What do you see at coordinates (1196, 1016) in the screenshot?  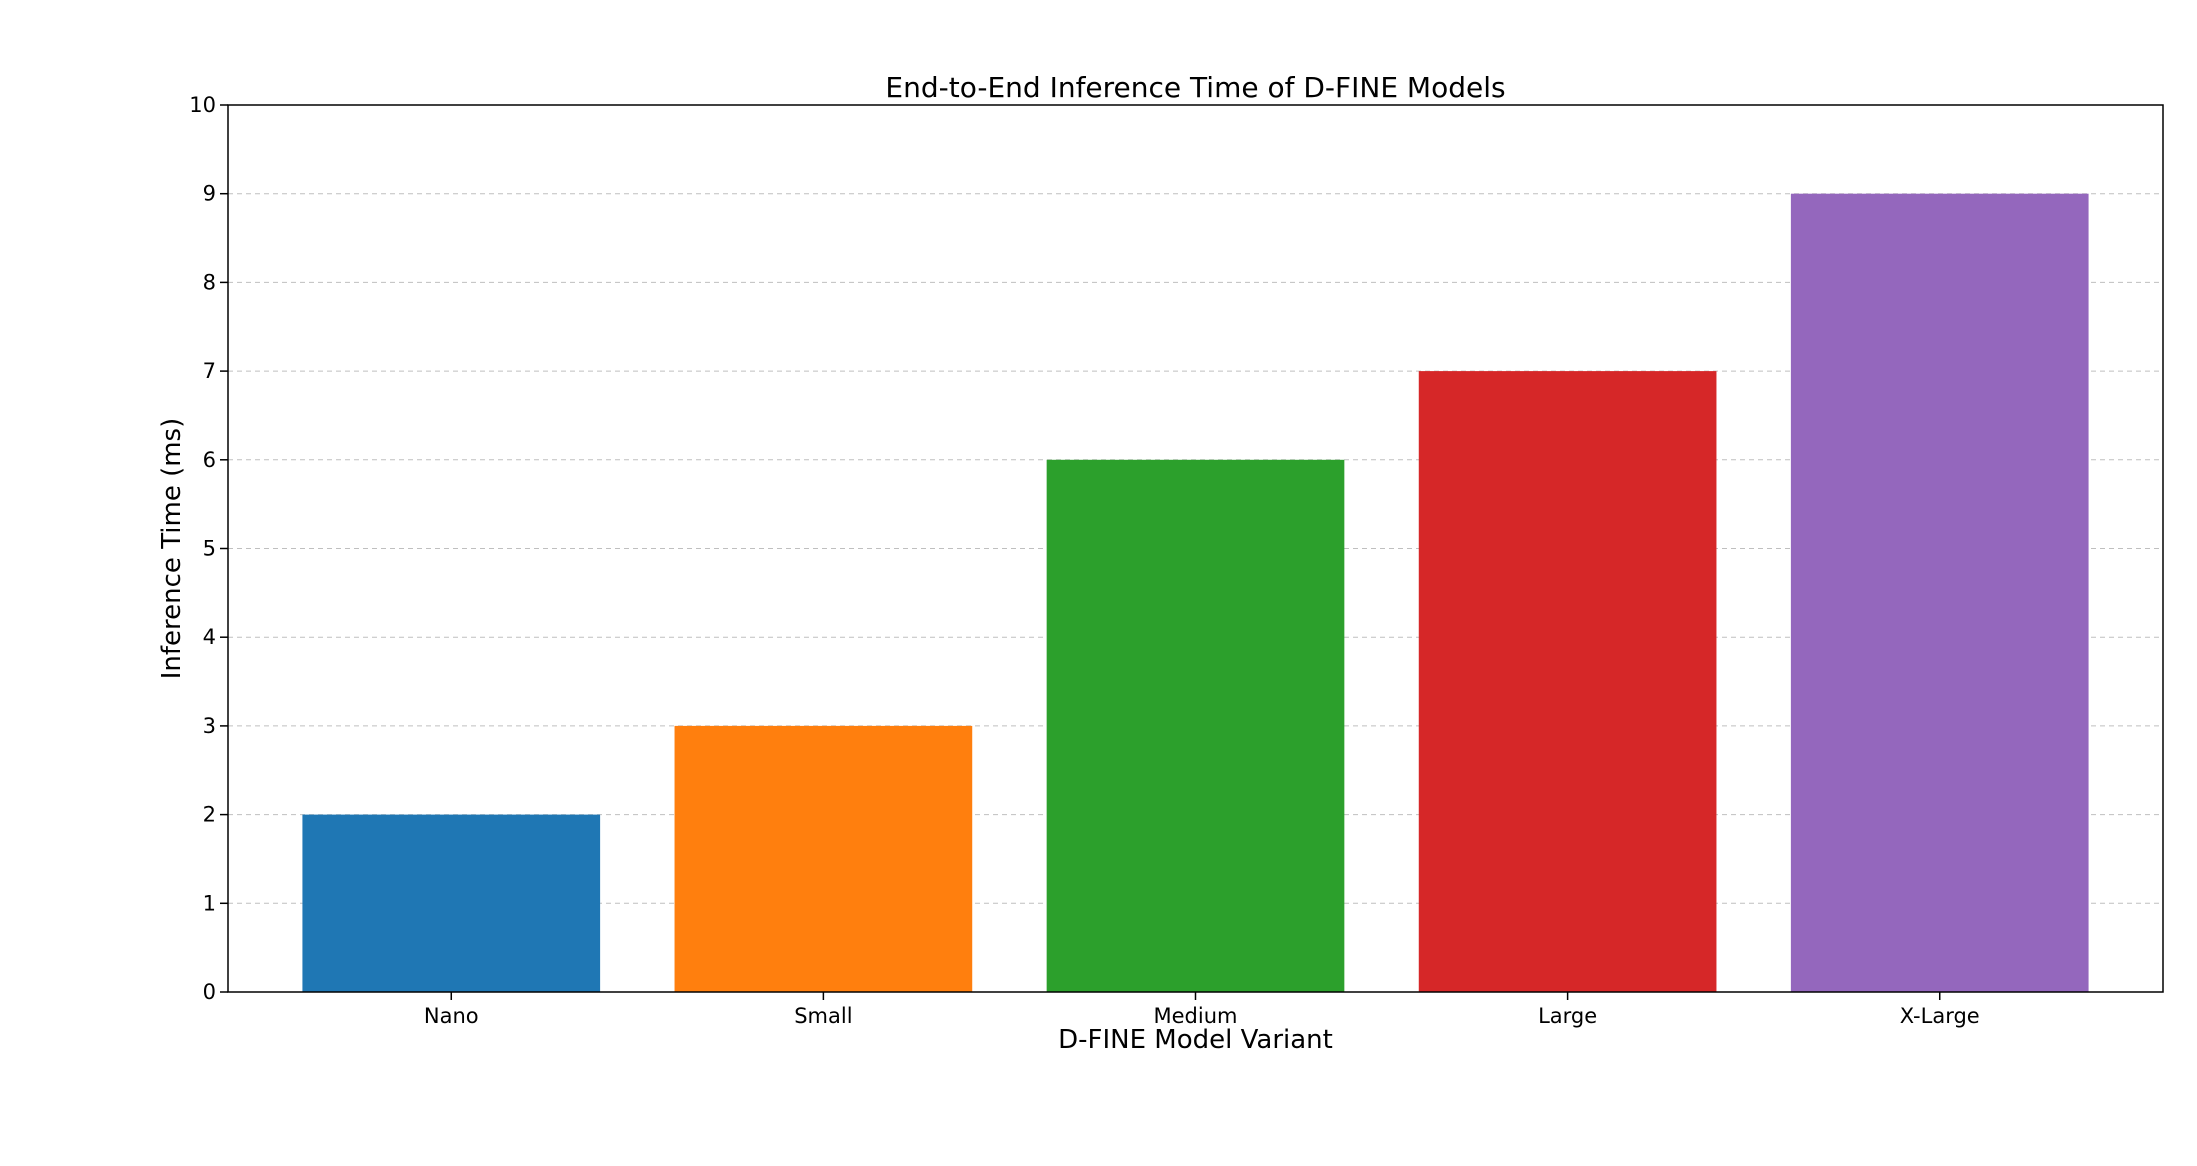 I see `x-tick-label: Medium` at bounding box center [1196, 1016].